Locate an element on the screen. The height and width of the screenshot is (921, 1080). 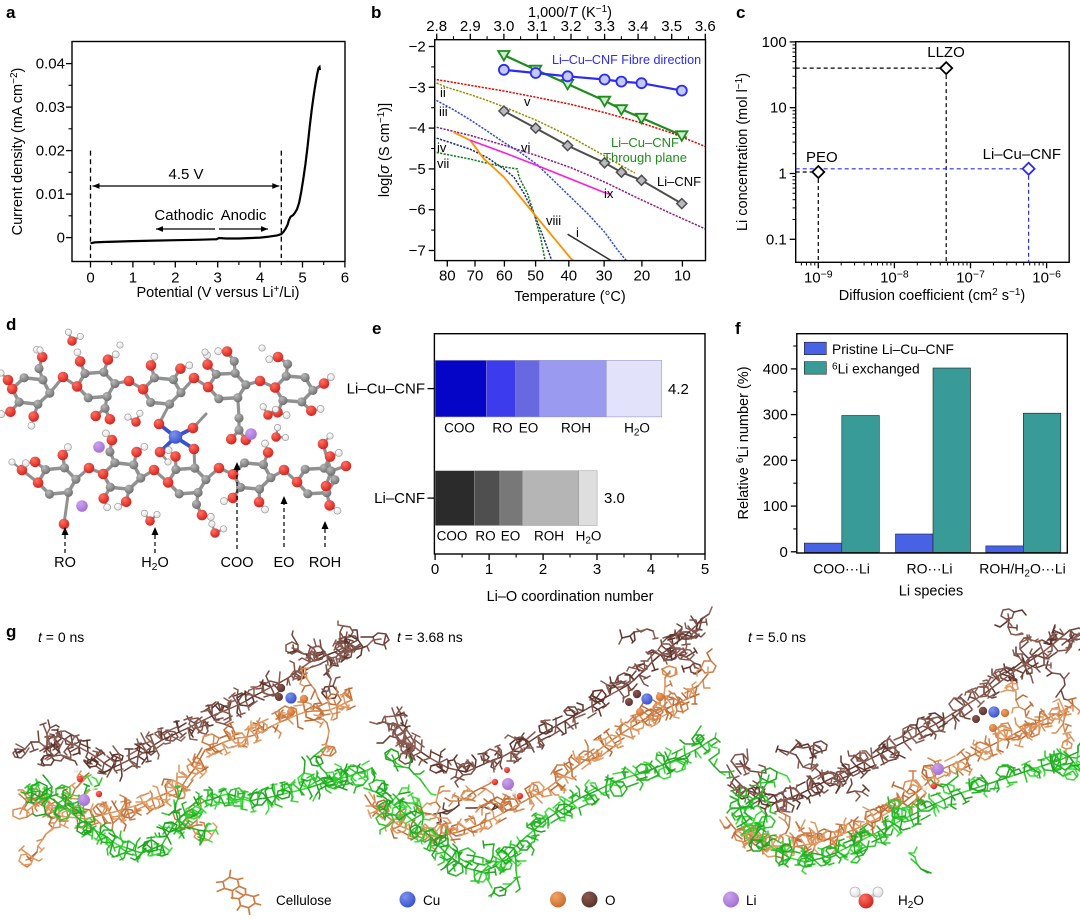
svg-text: 3.6 is located at coordinates (705, 26).